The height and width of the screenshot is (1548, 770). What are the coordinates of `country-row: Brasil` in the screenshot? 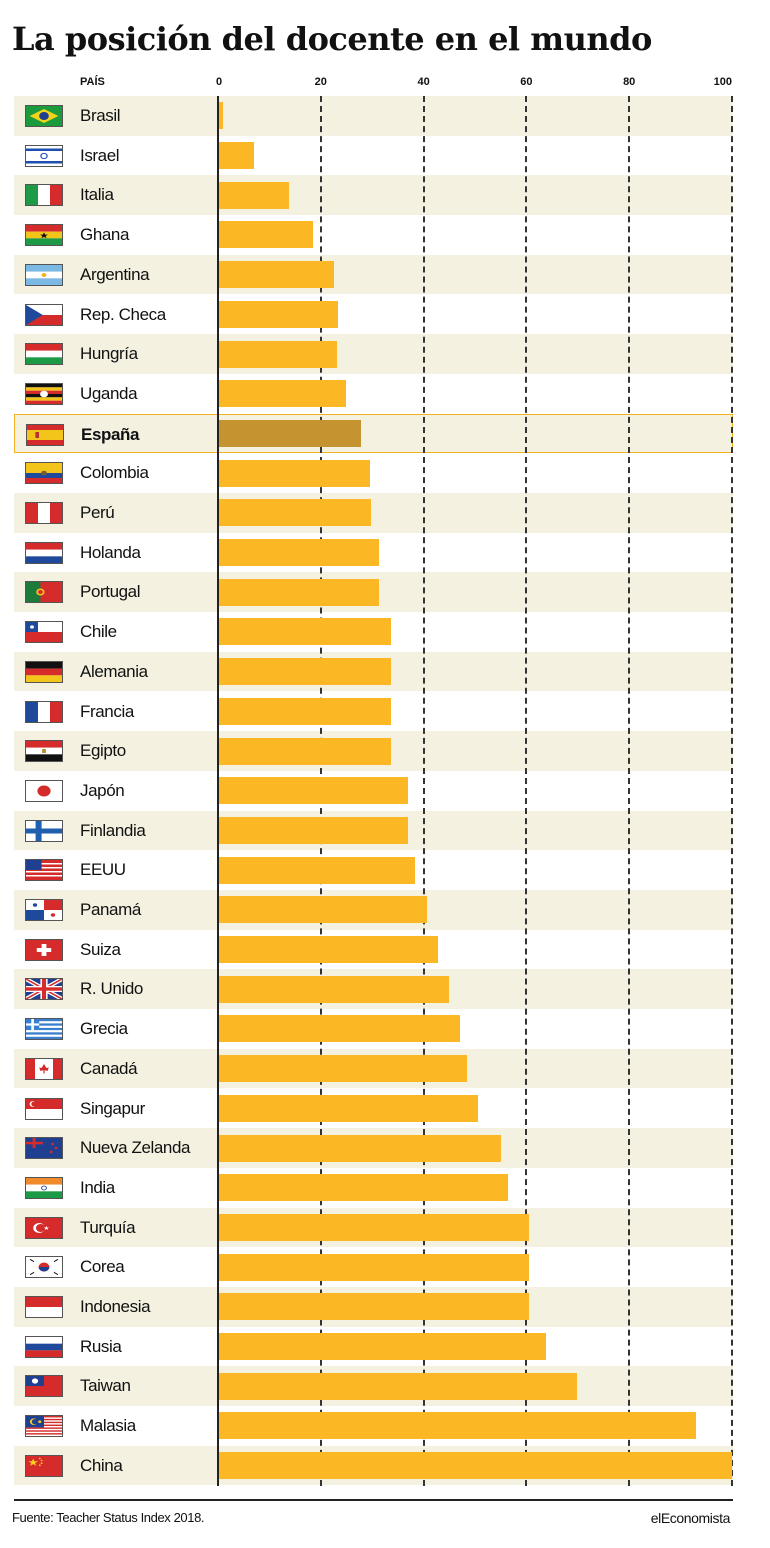 It's located at (373, 116).